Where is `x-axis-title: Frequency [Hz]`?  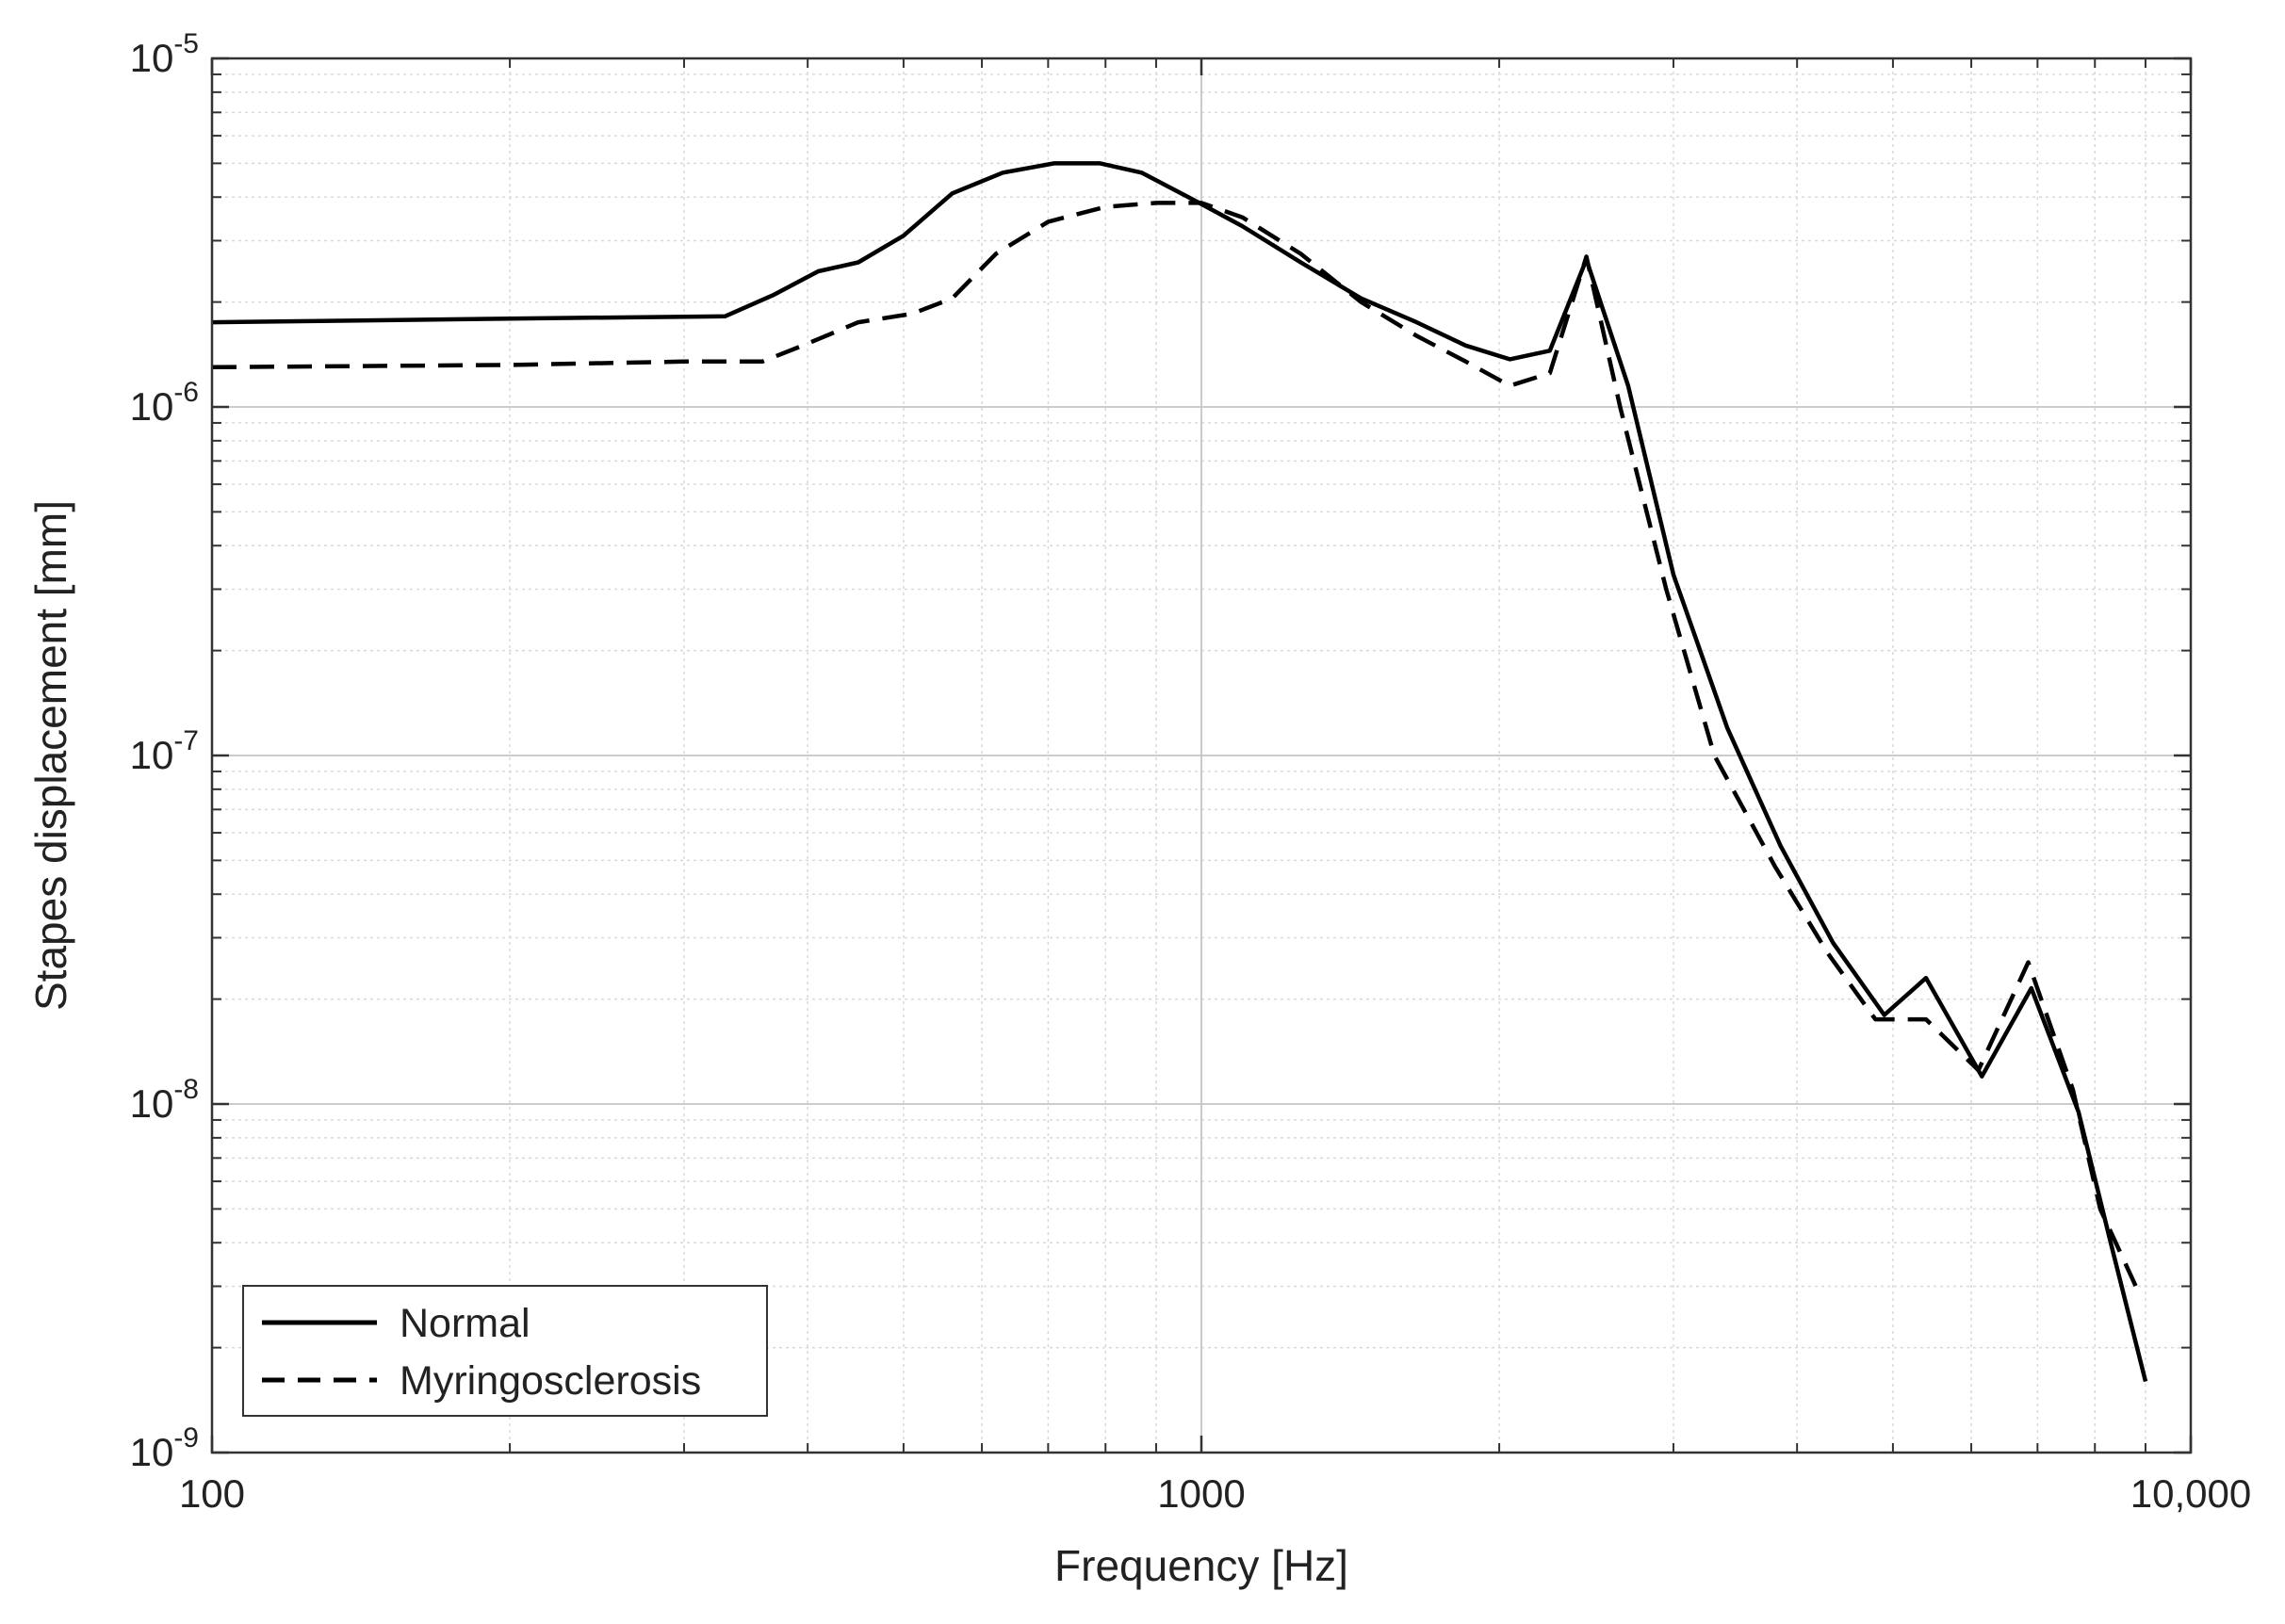 x-axis-title: Frequency [Hz] is located at coordinates (1201, 1565).